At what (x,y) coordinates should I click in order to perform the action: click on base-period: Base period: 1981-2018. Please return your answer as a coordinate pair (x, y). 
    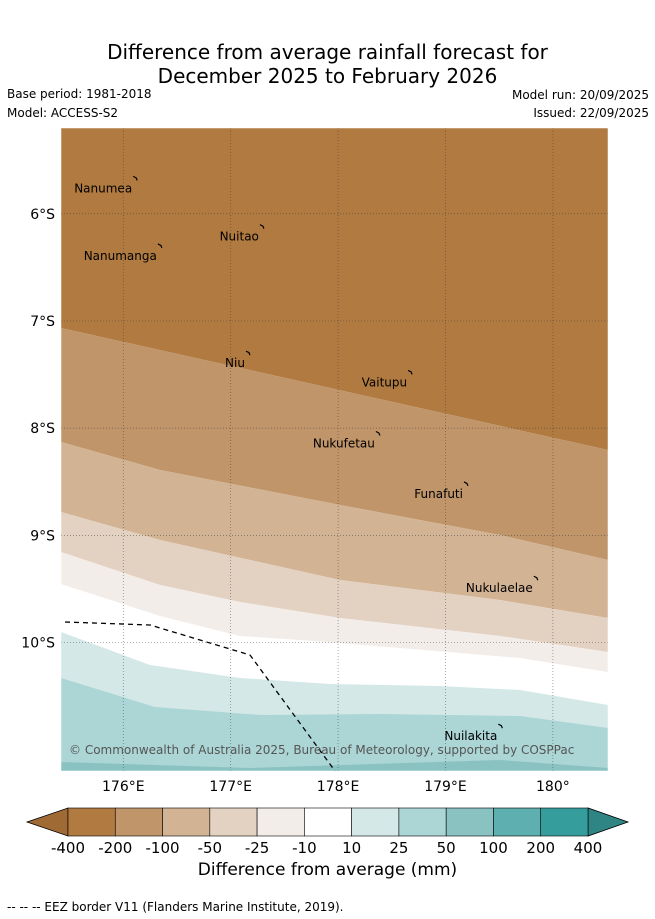
    Looking at the image, I should click on (79, 94).